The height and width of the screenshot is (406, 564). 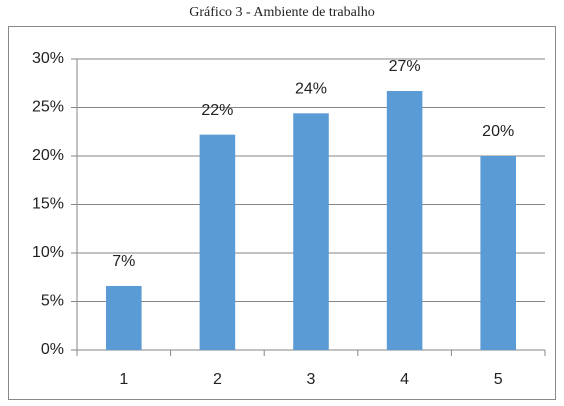 I want to click on data-label: 24%, so click(x=311, y=89).